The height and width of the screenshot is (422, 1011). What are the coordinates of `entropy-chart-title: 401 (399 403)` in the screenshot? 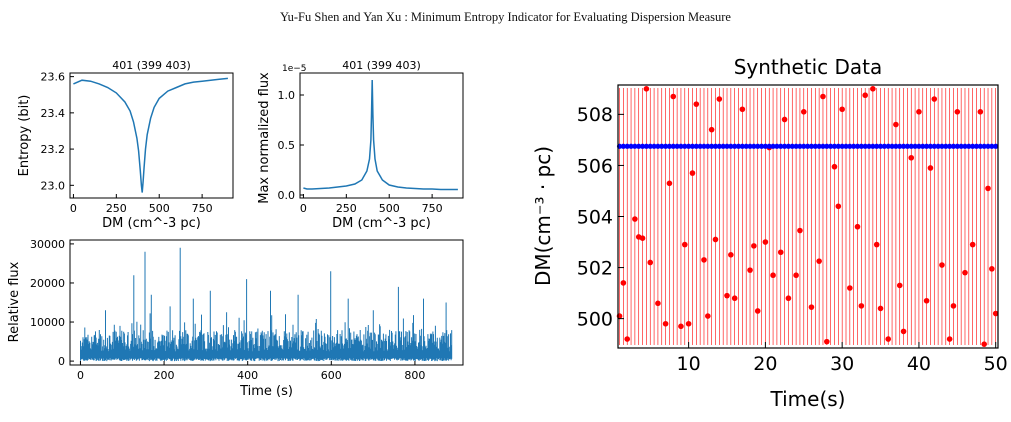 It's located at (151, 65).